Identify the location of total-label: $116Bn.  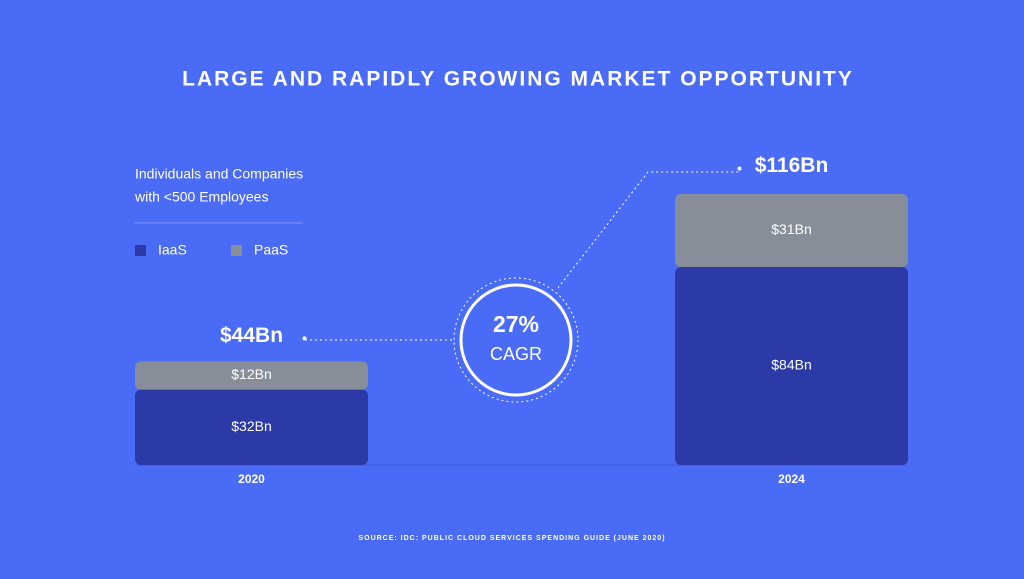
(792, 165).